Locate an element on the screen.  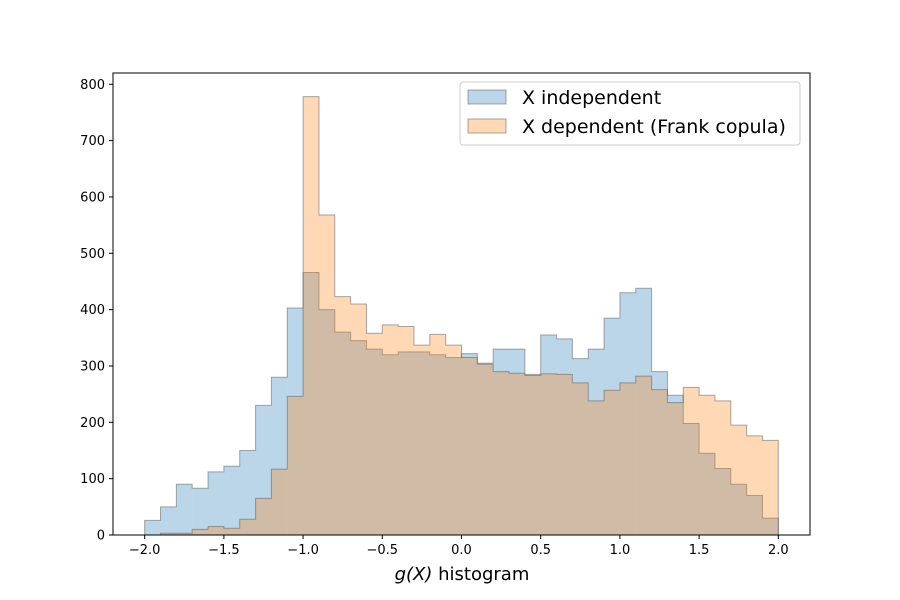
bar-series1-bin4 is located at coordinates (216, 530).